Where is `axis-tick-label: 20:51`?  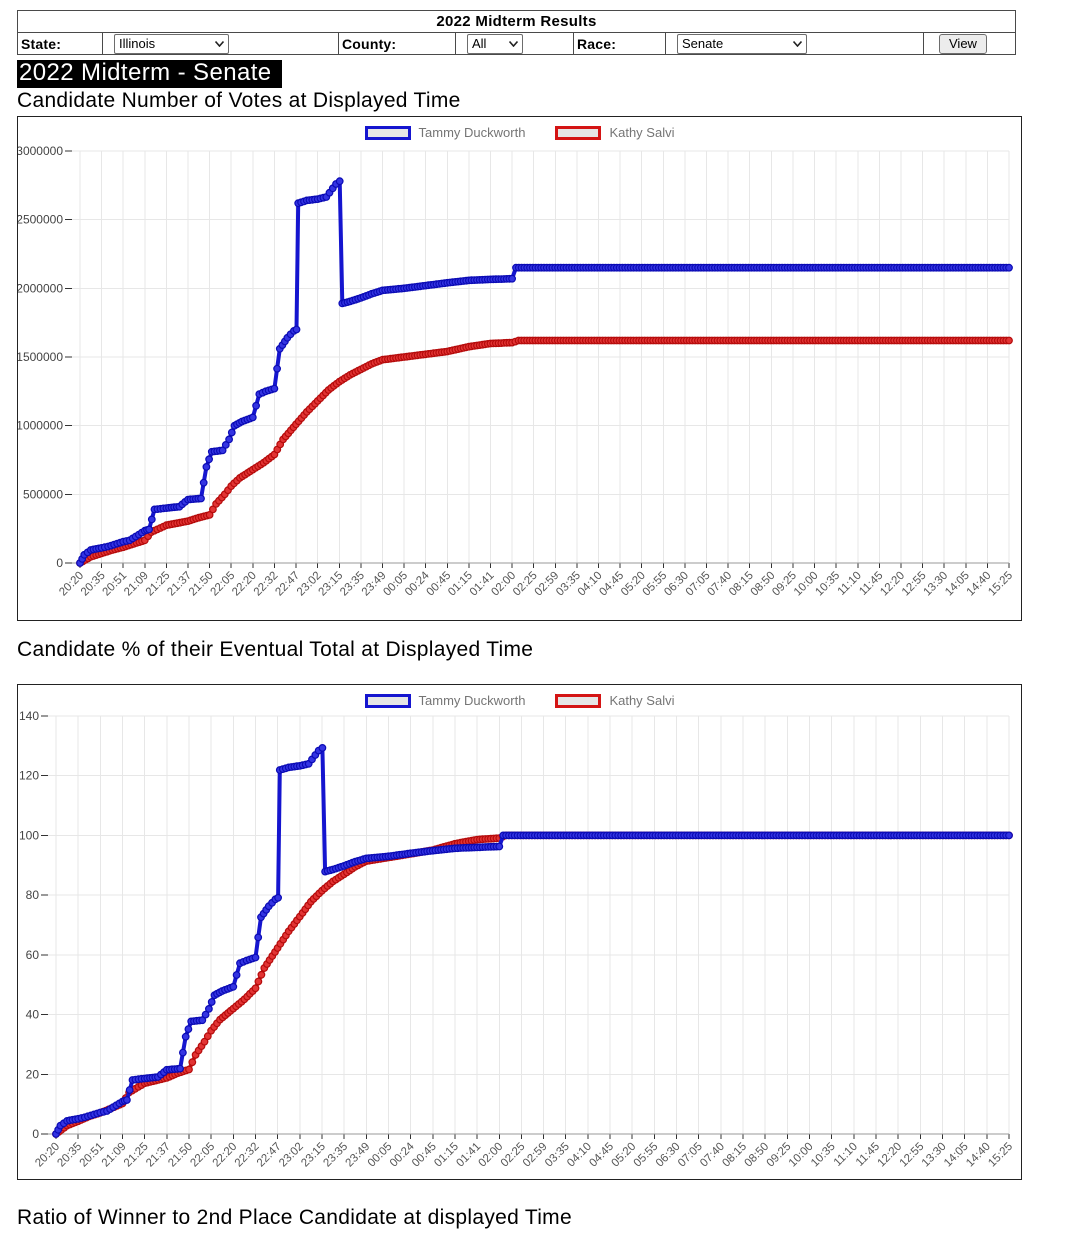 axis-tick-label: 20:51 is located at coordinates (92, 1155).